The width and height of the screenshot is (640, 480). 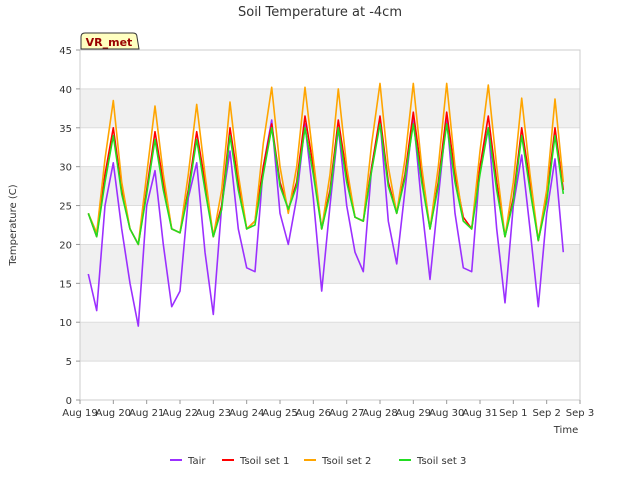 What do you see at coordinates (69, 362) in the screenshot?
I see `y-tick-label-1: 5` at bounding box center [69, 362].